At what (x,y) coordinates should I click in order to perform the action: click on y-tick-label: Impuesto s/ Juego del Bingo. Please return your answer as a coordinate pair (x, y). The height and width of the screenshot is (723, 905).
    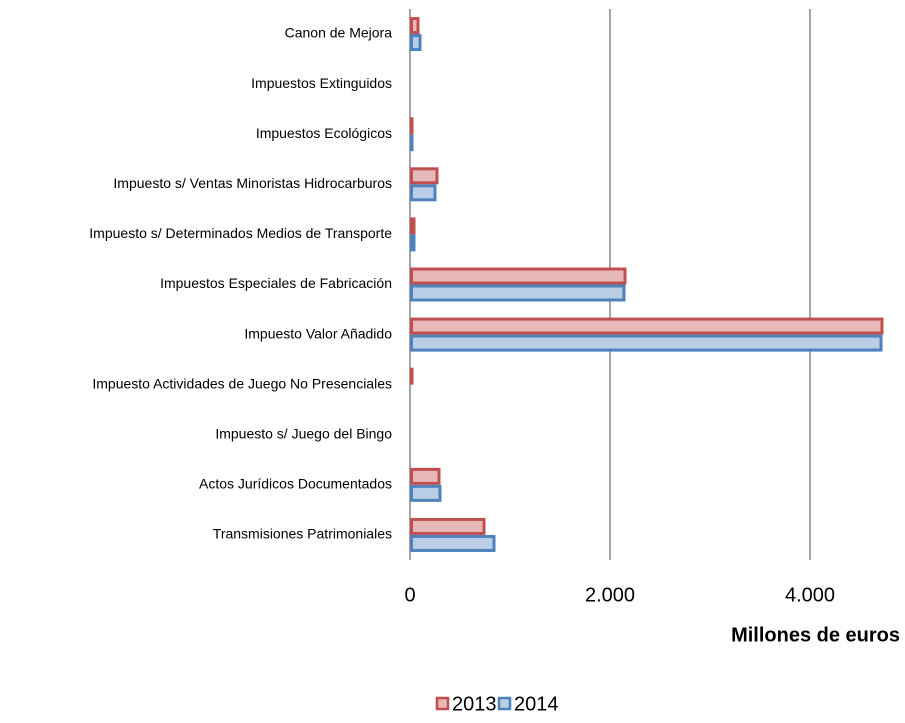
    Looking at the image, I should click on (303, 433).